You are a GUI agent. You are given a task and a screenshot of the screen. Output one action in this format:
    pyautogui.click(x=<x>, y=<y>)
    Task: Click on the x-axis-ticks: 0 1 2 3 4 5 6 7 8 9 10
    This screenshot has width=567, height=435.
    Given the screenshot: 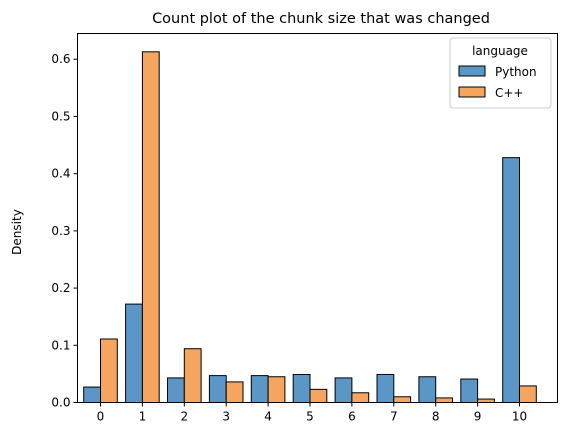 What is the action you would take?
    pyautogui.click(x=312, y=413)
    